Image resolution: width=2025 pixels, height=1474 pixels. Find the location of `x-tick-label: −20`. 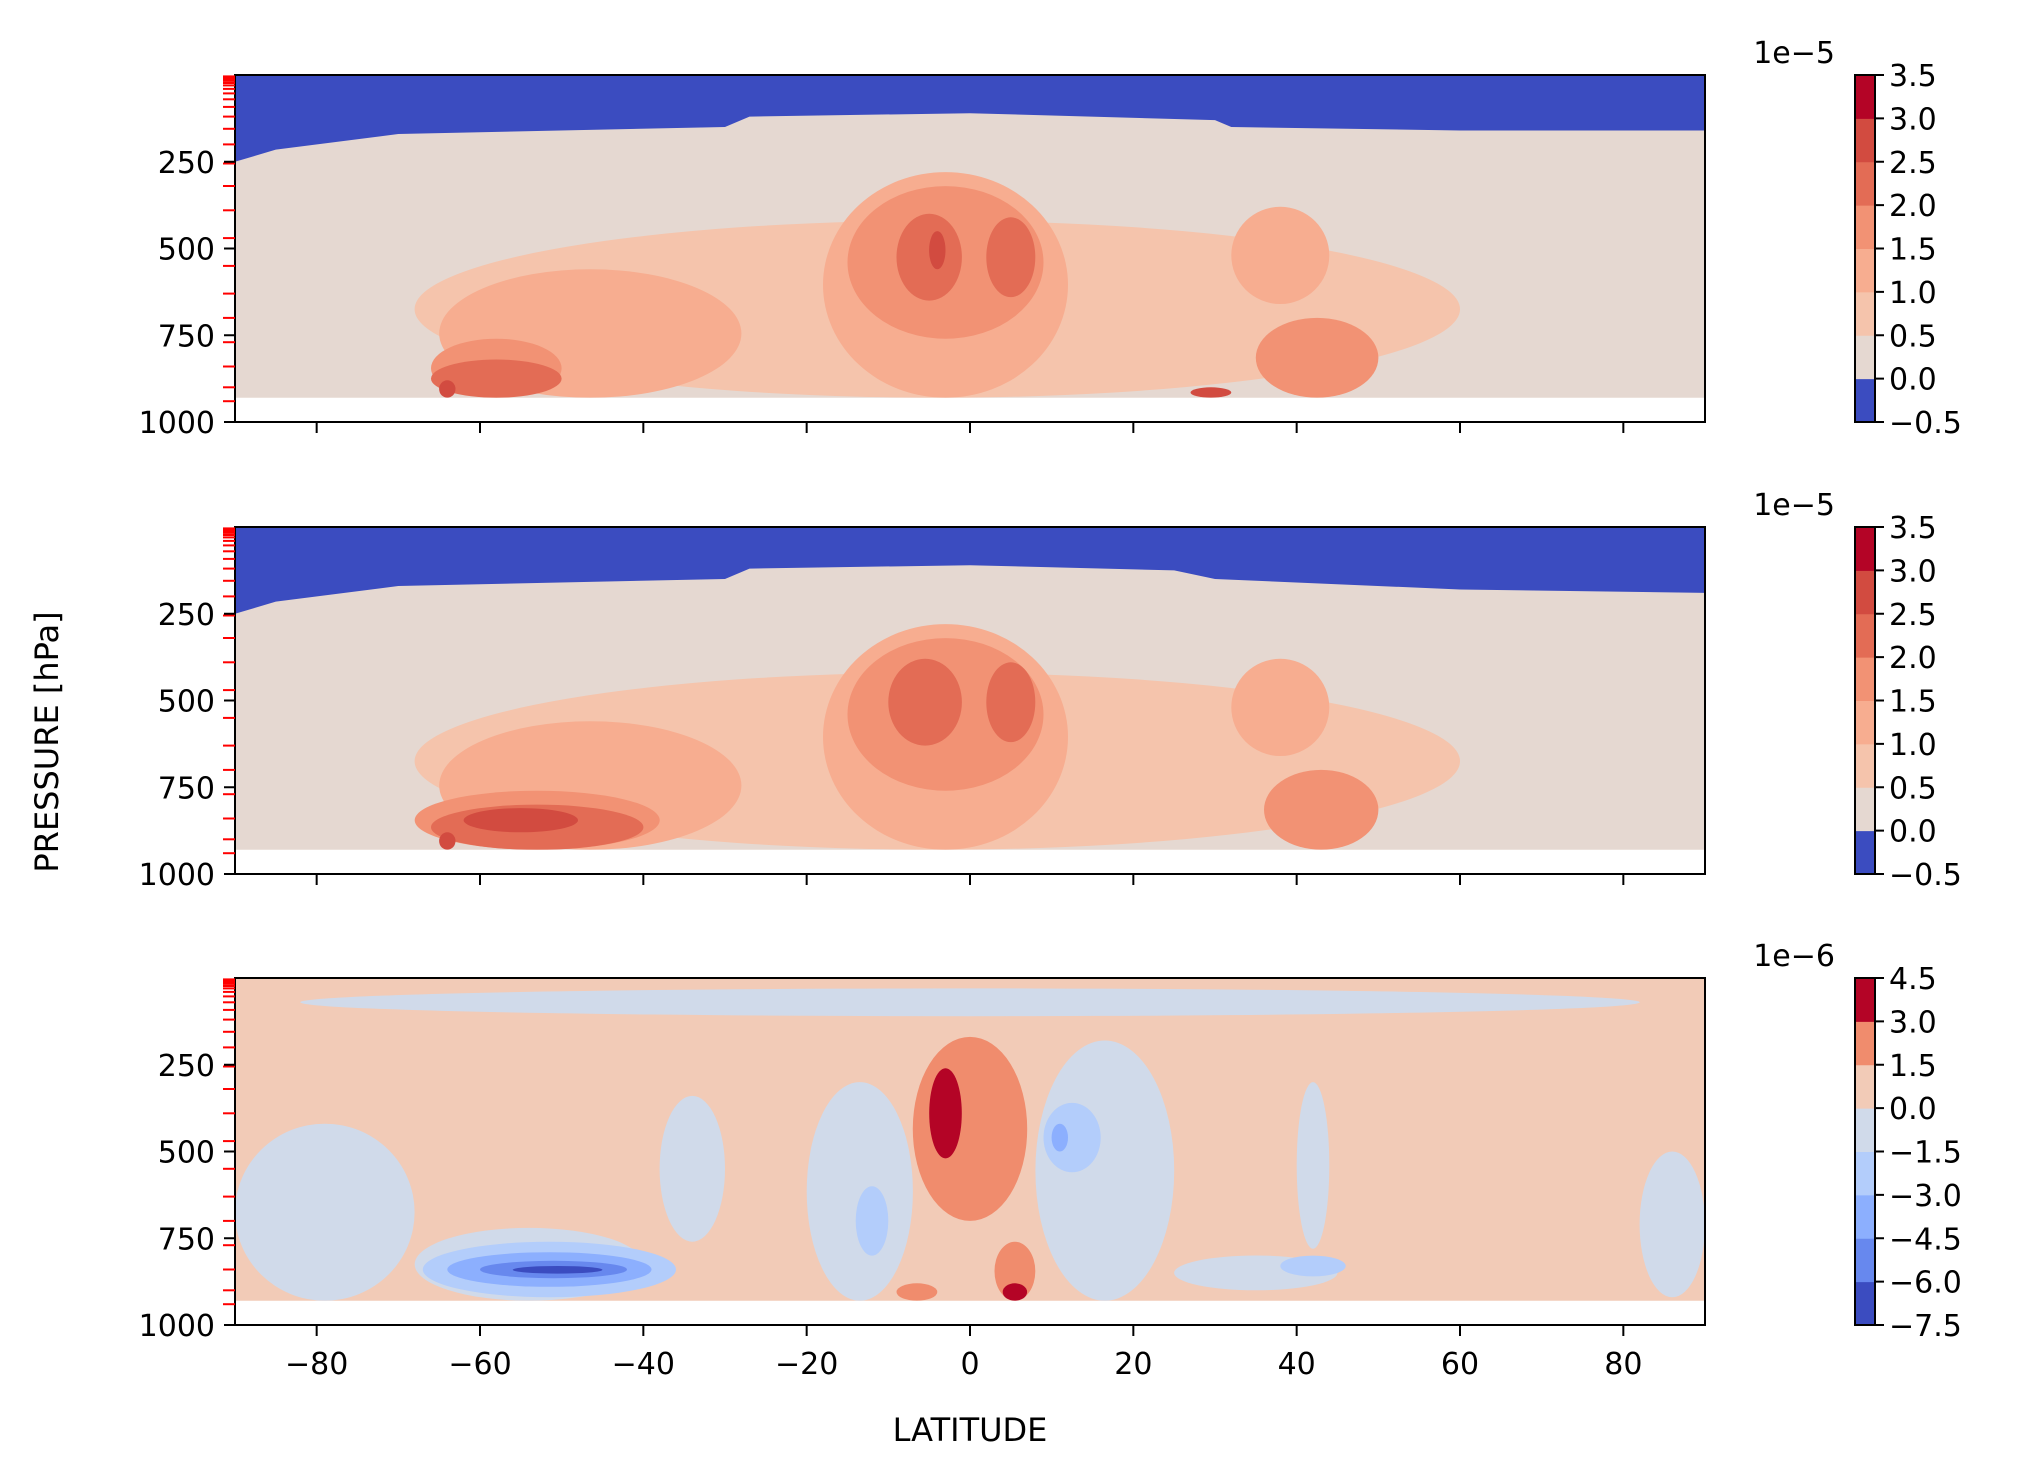

x-tick-label: −20 is located at coordinates (806, 1364).